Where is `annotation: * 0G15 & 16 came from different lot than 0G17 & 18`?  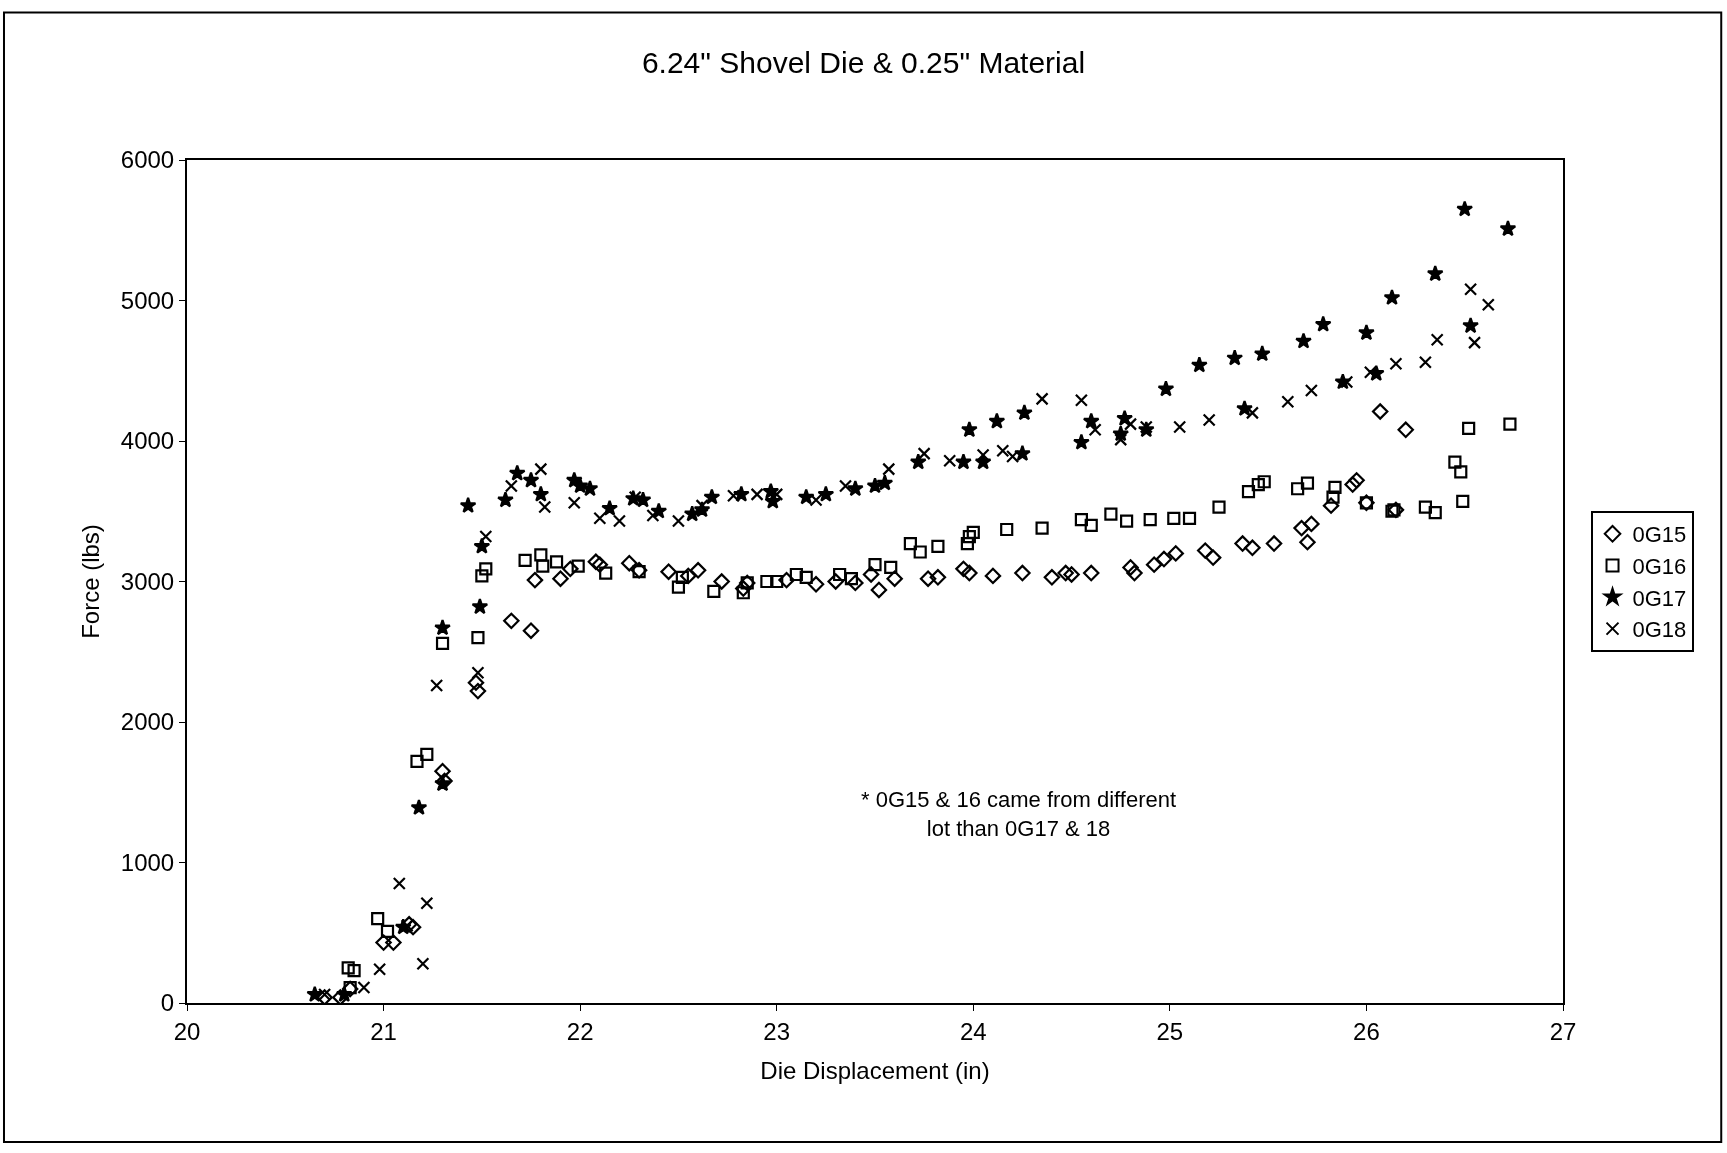
annotation: * 0G15 & 16 came from different lot than 0G17 & 18 is located at coordinates (1019, 814).